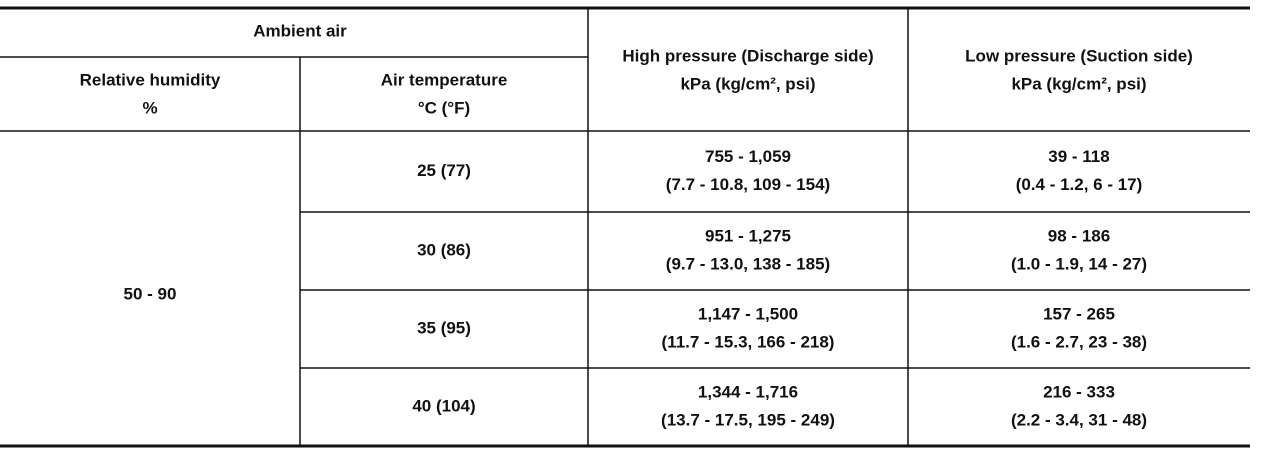 The width and height of the screenshot is (1264, 454). Describe the element at coordinates (1079, 419) in the screenshot. I see `table-cell: (2.2 - 3.4, 31 - 48)` at that location.